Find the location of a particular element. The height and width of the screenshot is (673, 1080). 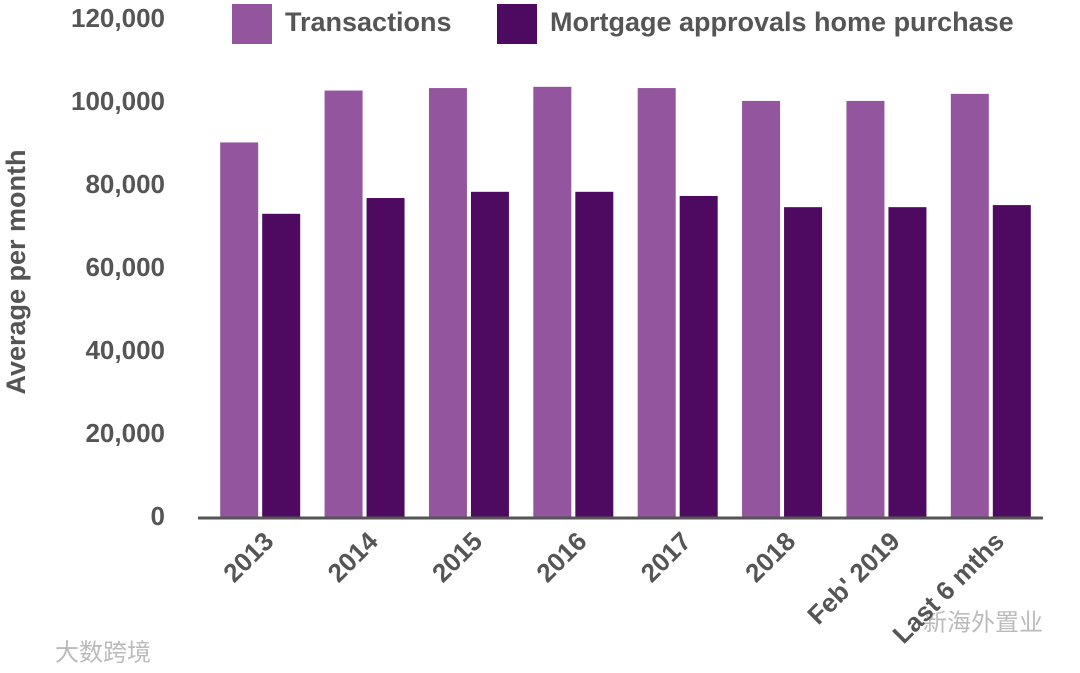

y-tick-label: 40,000 is located at coordinates (125, 350).